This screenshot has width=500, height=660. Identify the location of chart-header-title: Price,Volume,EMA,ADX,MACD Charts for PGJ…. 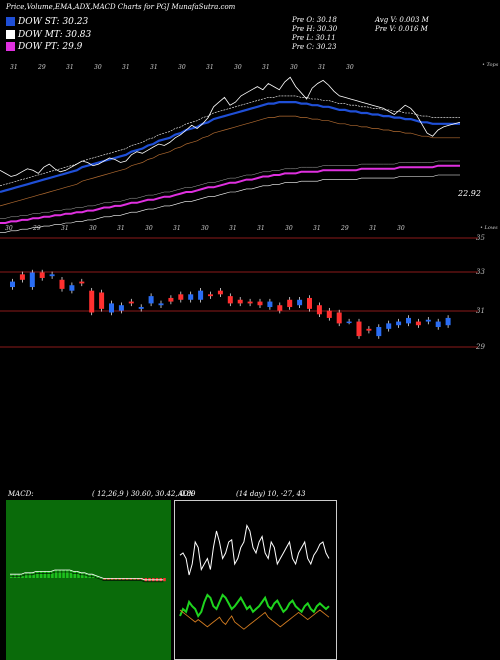
(121, 7).